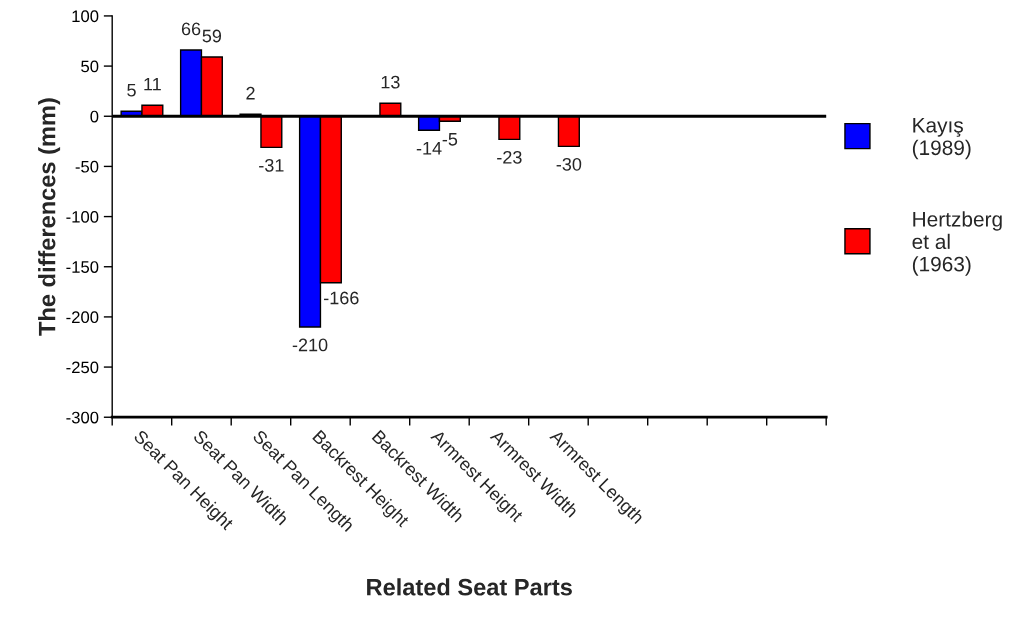 This screenshot has height=637, width=1020. Describe the element at coordinates (941, 139) in the screenshot. I see `legend-label: Kayış (1989)` at that location.